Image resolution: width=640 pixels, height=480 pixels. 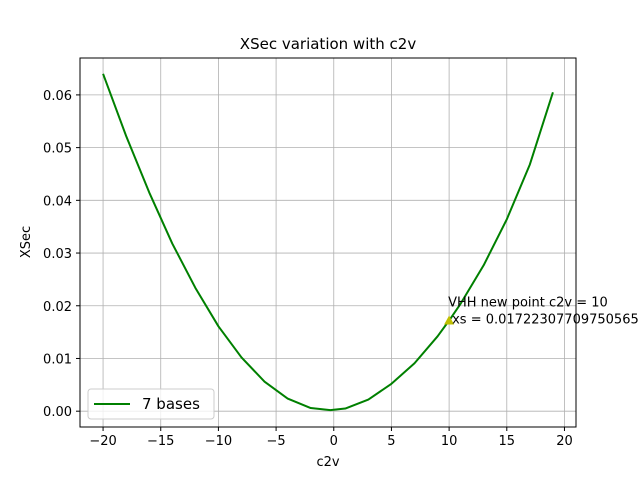 What do you see at coordinates (507, 441) in the screenshot?
I see `x-tick-label: 15` at bounding box center [507, 441].